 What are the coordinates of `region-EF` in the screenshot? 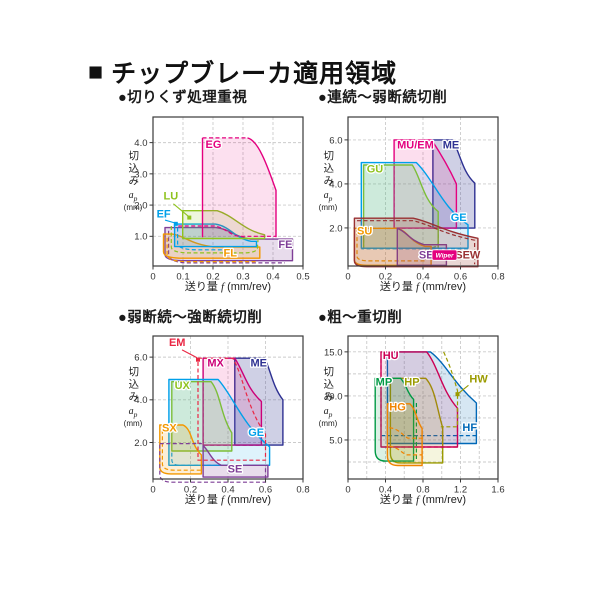 It's located at (215, 235).